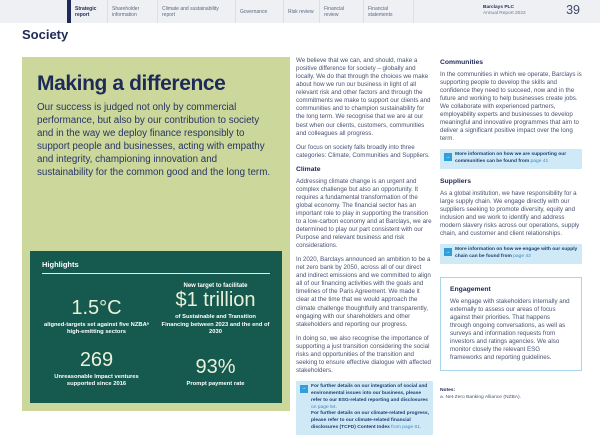 The height and width of the screenshot is (444, 600). I want to click on tab-governance: Governance, so click(260, 11).